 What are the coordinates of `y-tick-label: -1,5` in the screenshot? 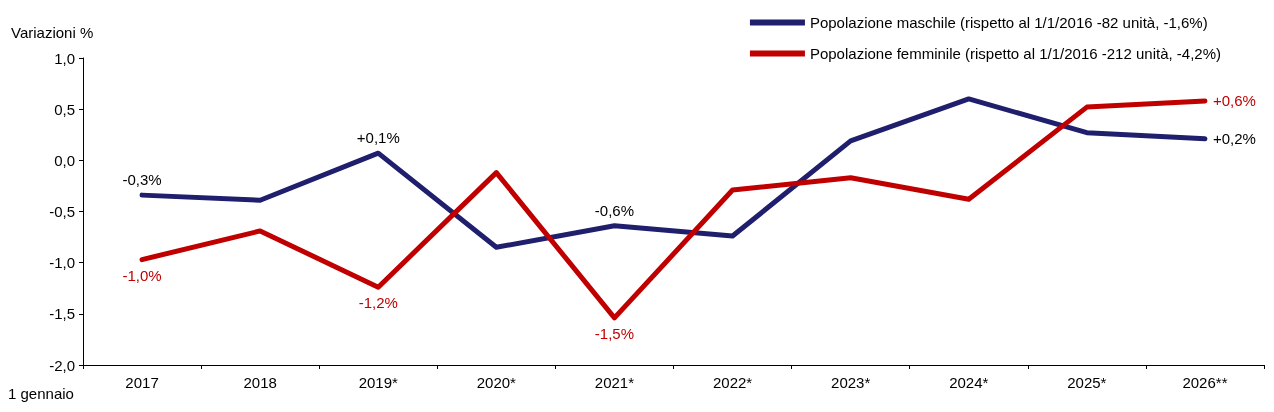 It's located at (62, 314).